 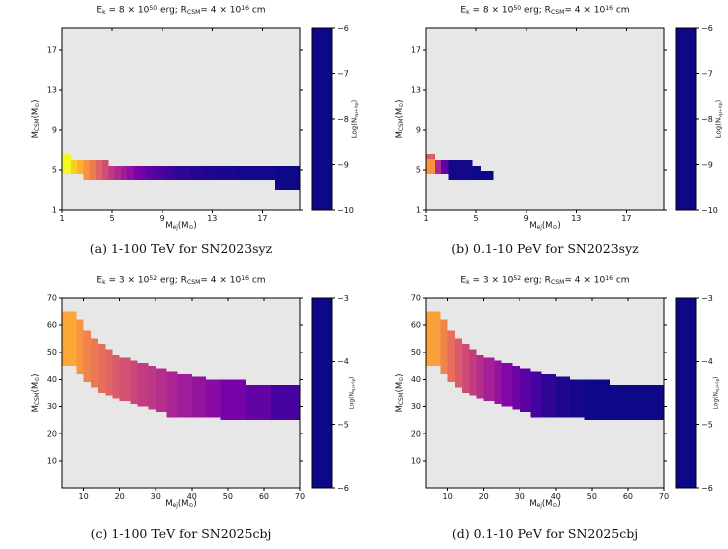 I want to click on colorbar-tick-label: −4, so click(x=343, y=361).